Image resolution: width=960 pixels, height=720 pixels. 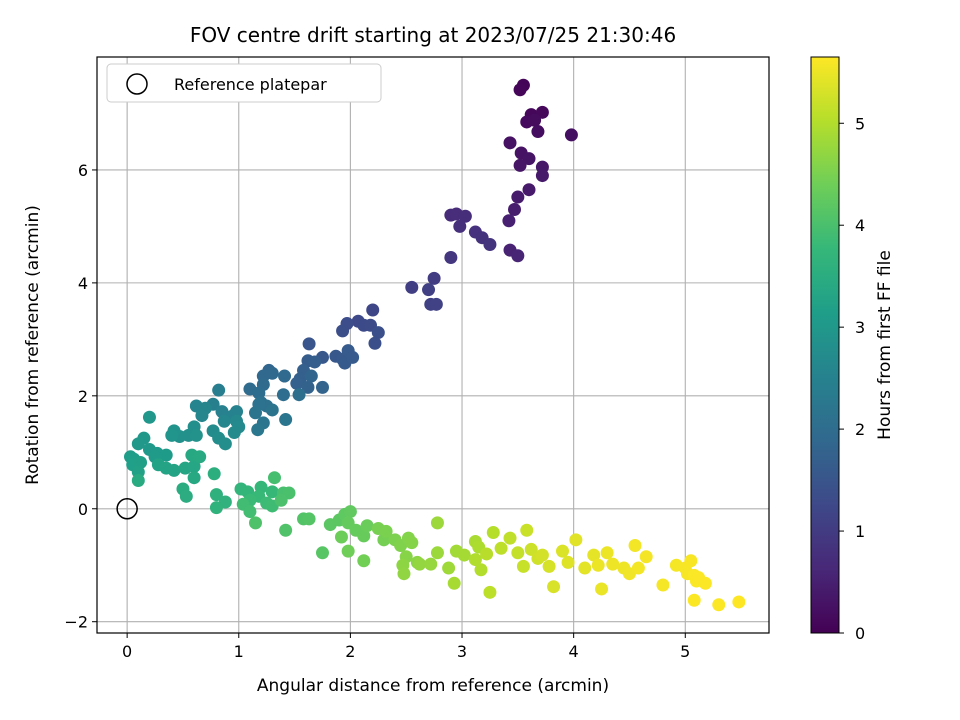 What do you see at coordinates (825, 345) in the screenshot?
I see `colorbar-gradient` at bounding box center [825, 345].